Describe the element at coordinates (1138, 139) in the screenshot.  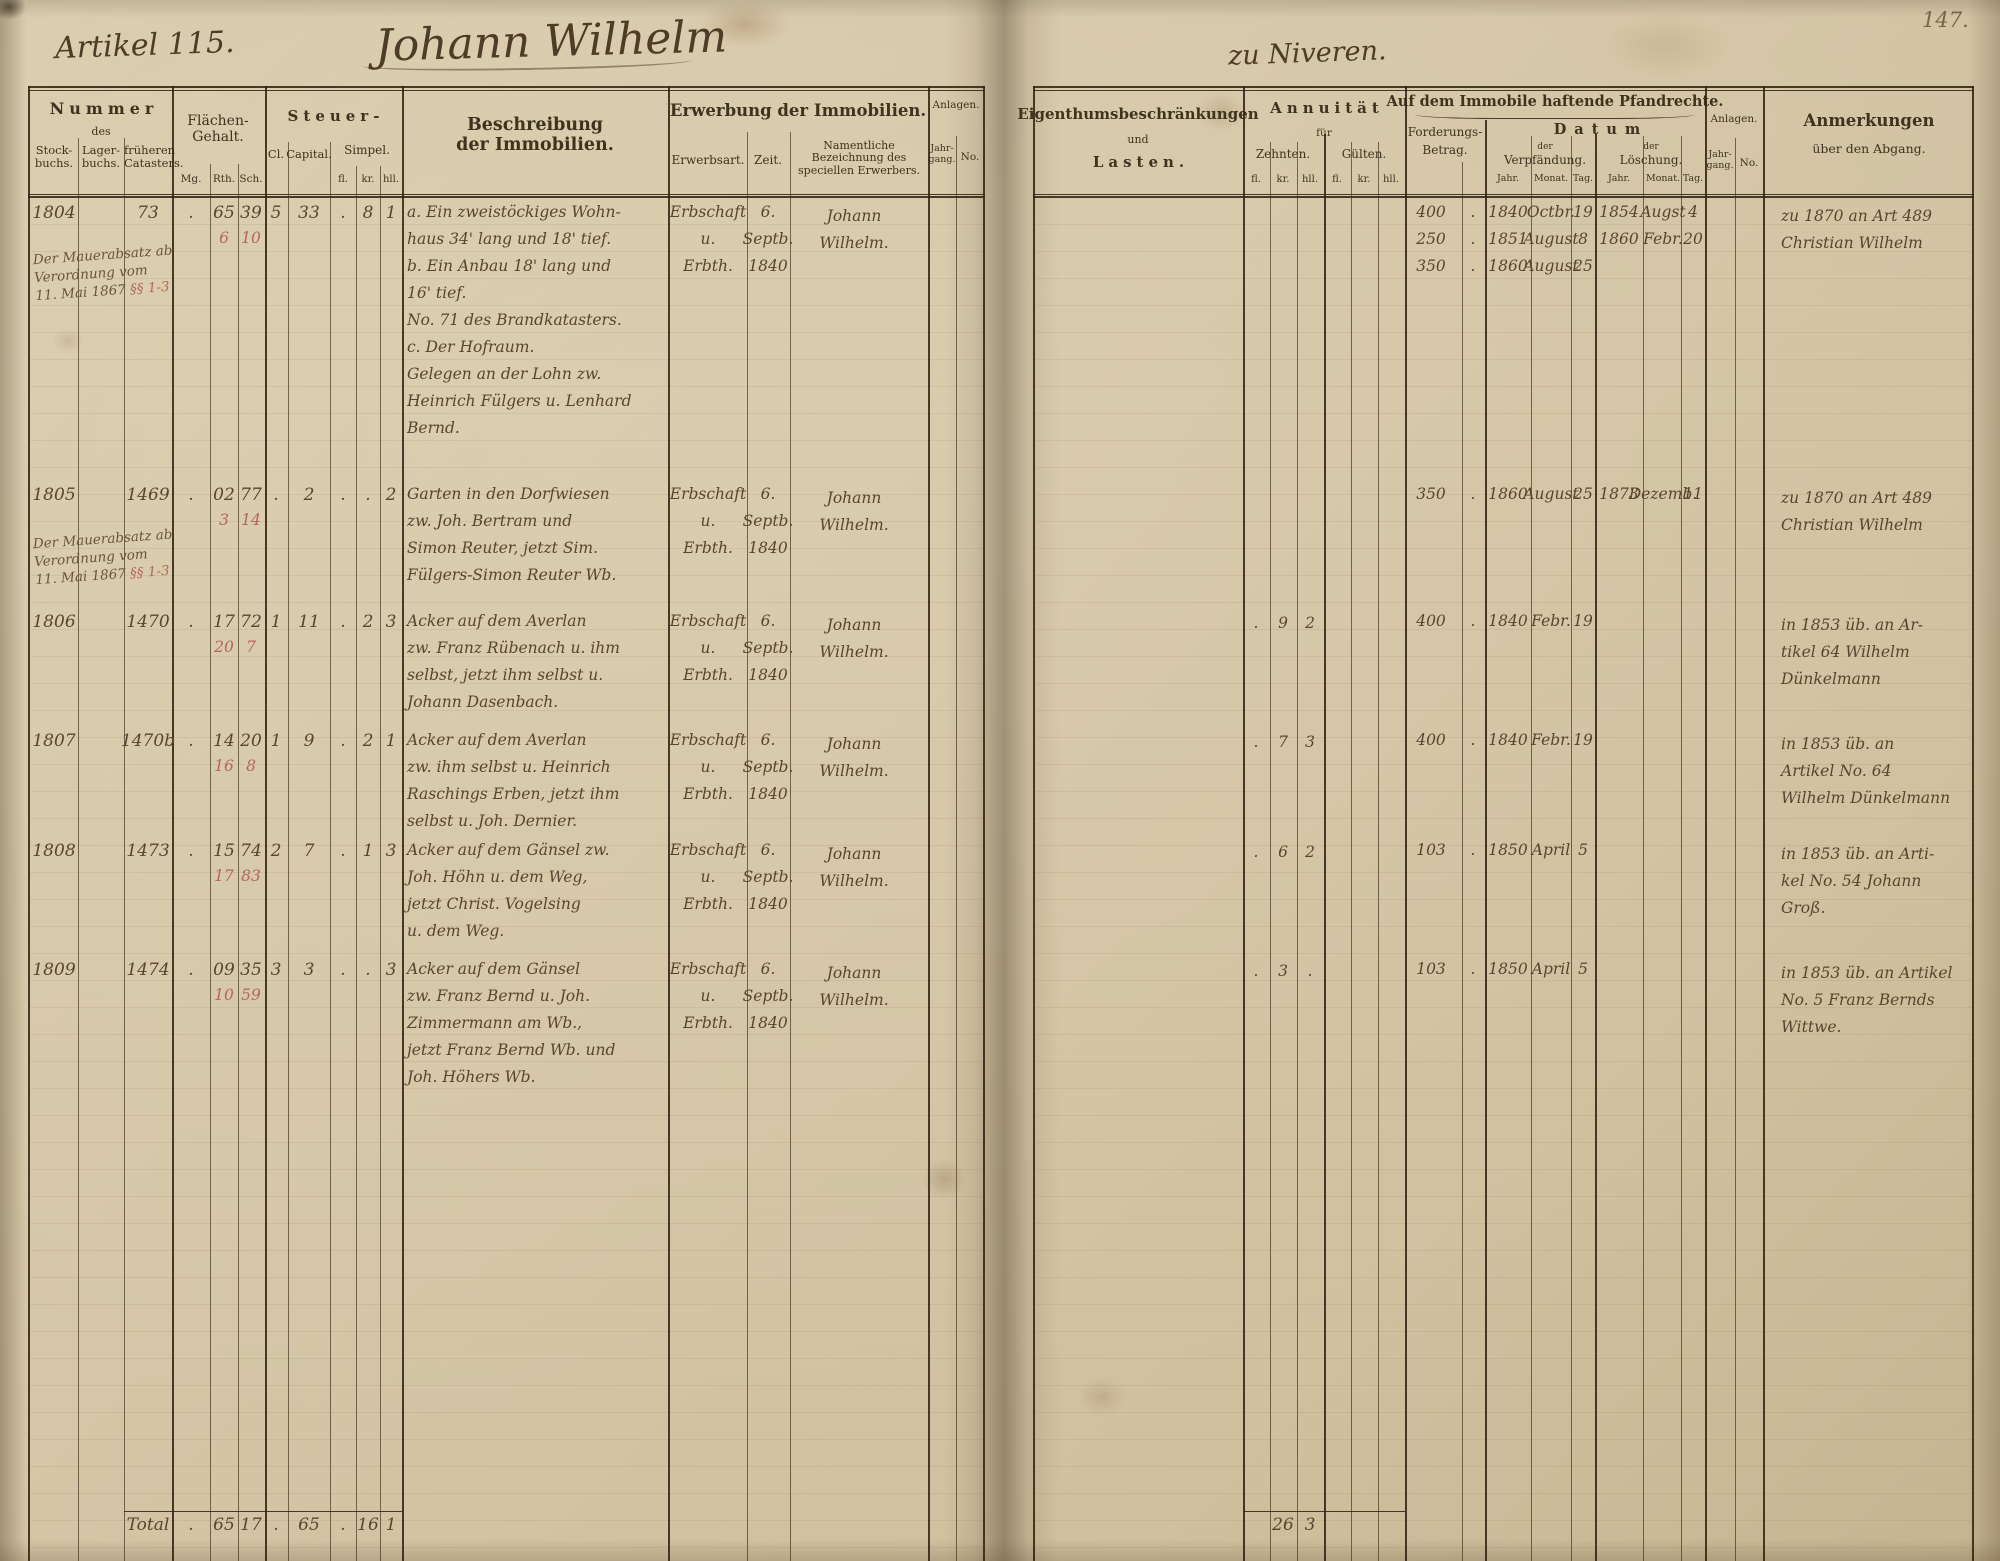
I see `col-header-lasten-2: und` at that location.